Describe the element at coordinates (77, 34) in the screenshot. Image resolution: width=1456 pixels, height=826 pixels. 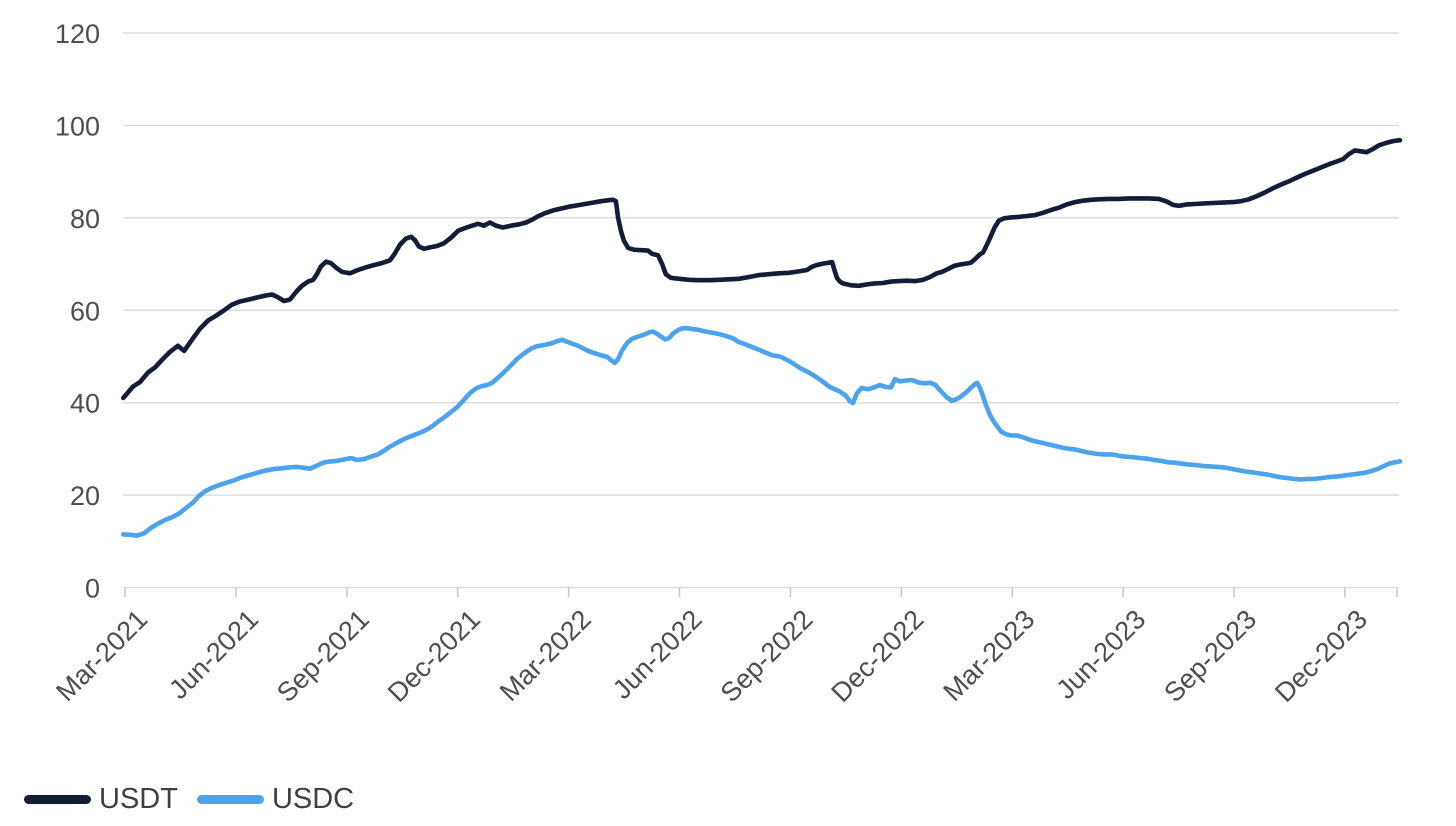
I see `y-axis-tick-label: 120` at that location.